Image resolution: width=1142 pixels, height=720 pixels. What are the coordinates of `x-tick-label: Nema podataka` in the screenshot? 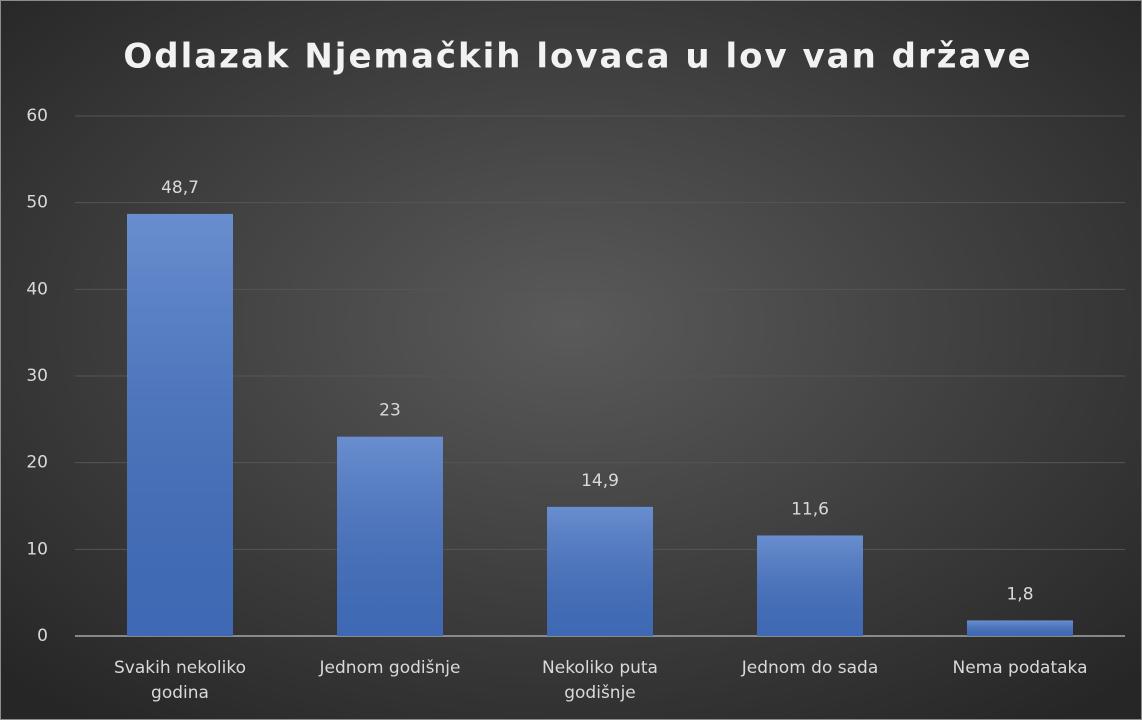 It's located at (1019, 668).